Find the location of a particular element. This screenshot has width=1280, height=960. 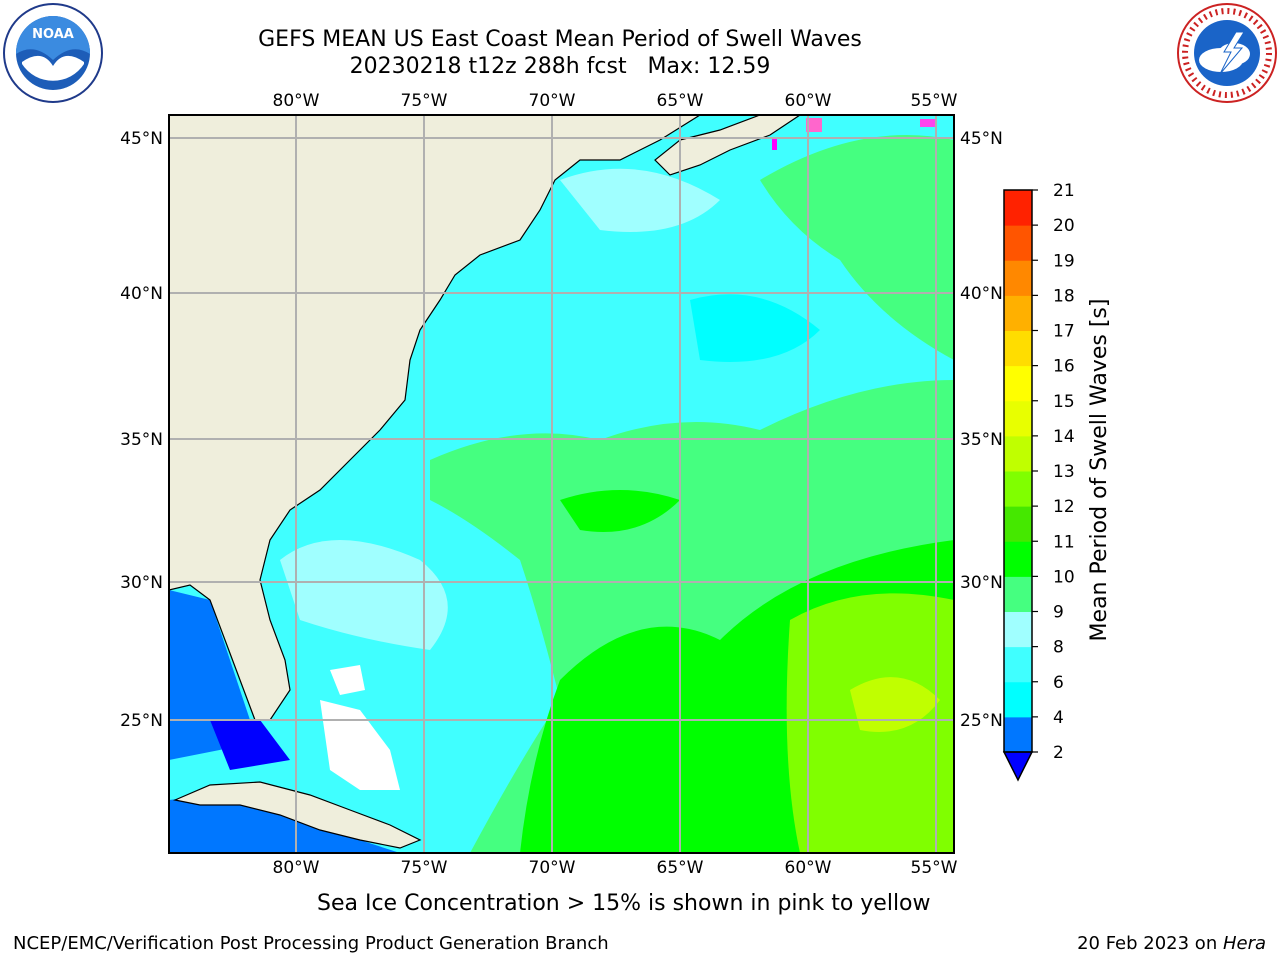

svg-text: NOAA is located at coordinates (53, 34).